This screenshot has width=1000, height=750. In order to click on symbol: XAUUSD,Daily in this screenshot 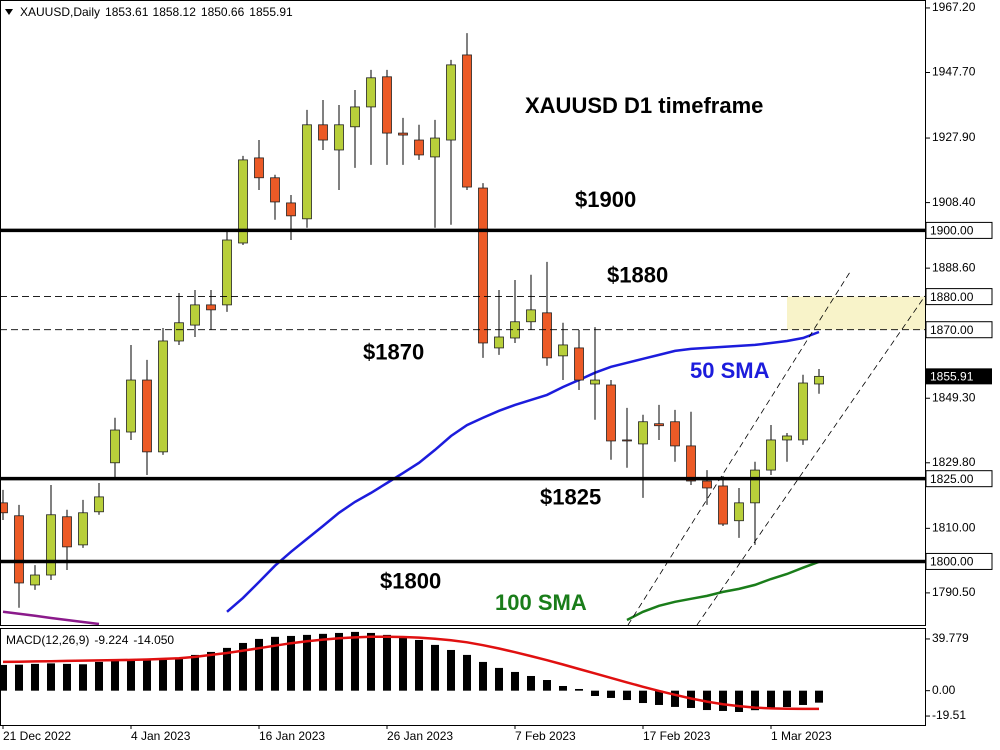, I will do `click(60, 12)`.